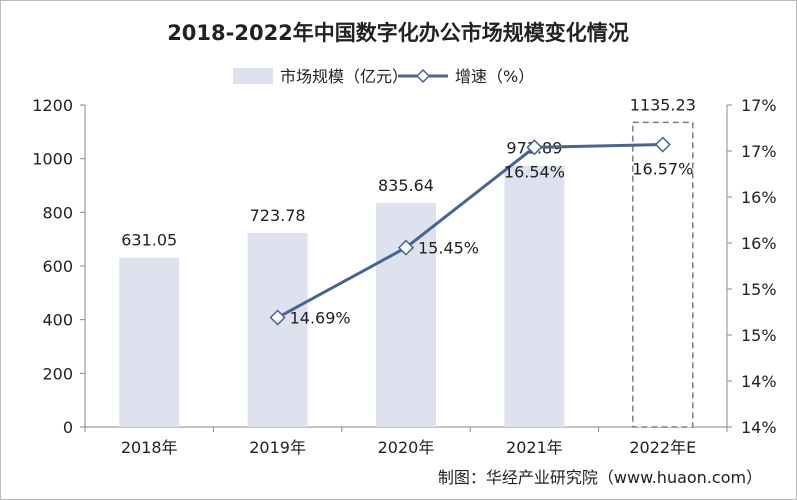  What do you see at coordinates (398, 33) in the screenshot?
I see `chart-title: 2018-2022年中国数字化办公市场规模变化情况` at bounding box center [398, 33].